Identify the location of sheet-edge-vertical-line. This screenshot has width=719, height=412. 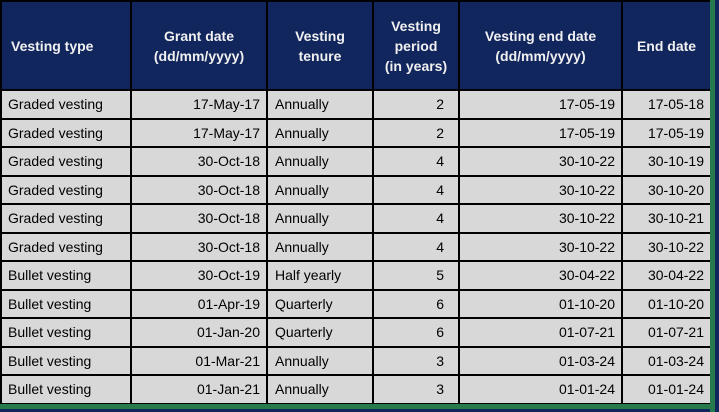
(712, 206).